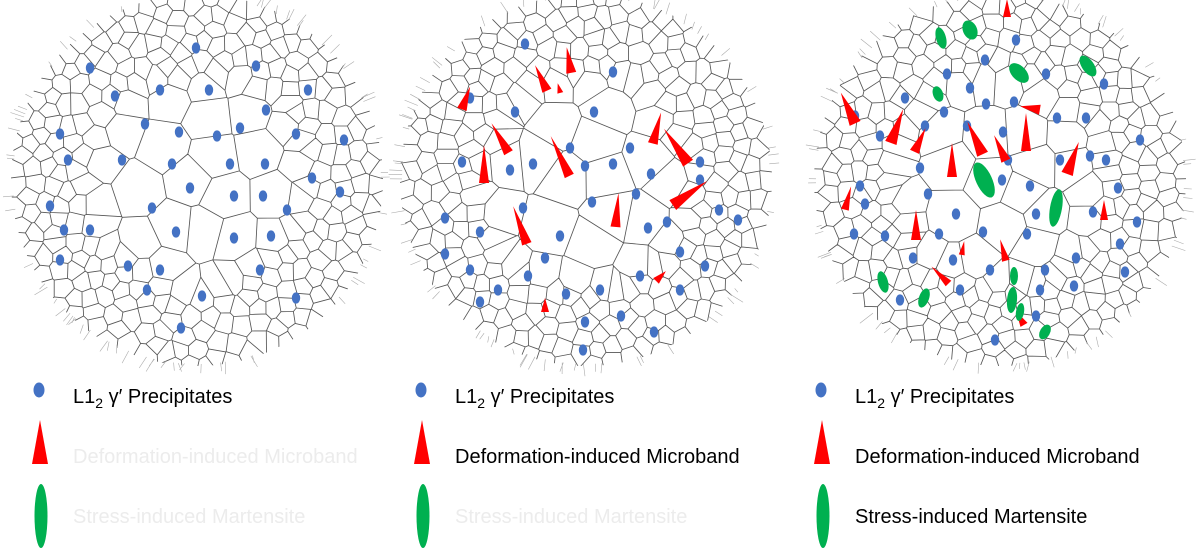  I want to click on legend-precipitate-icon, so click(421, 390).